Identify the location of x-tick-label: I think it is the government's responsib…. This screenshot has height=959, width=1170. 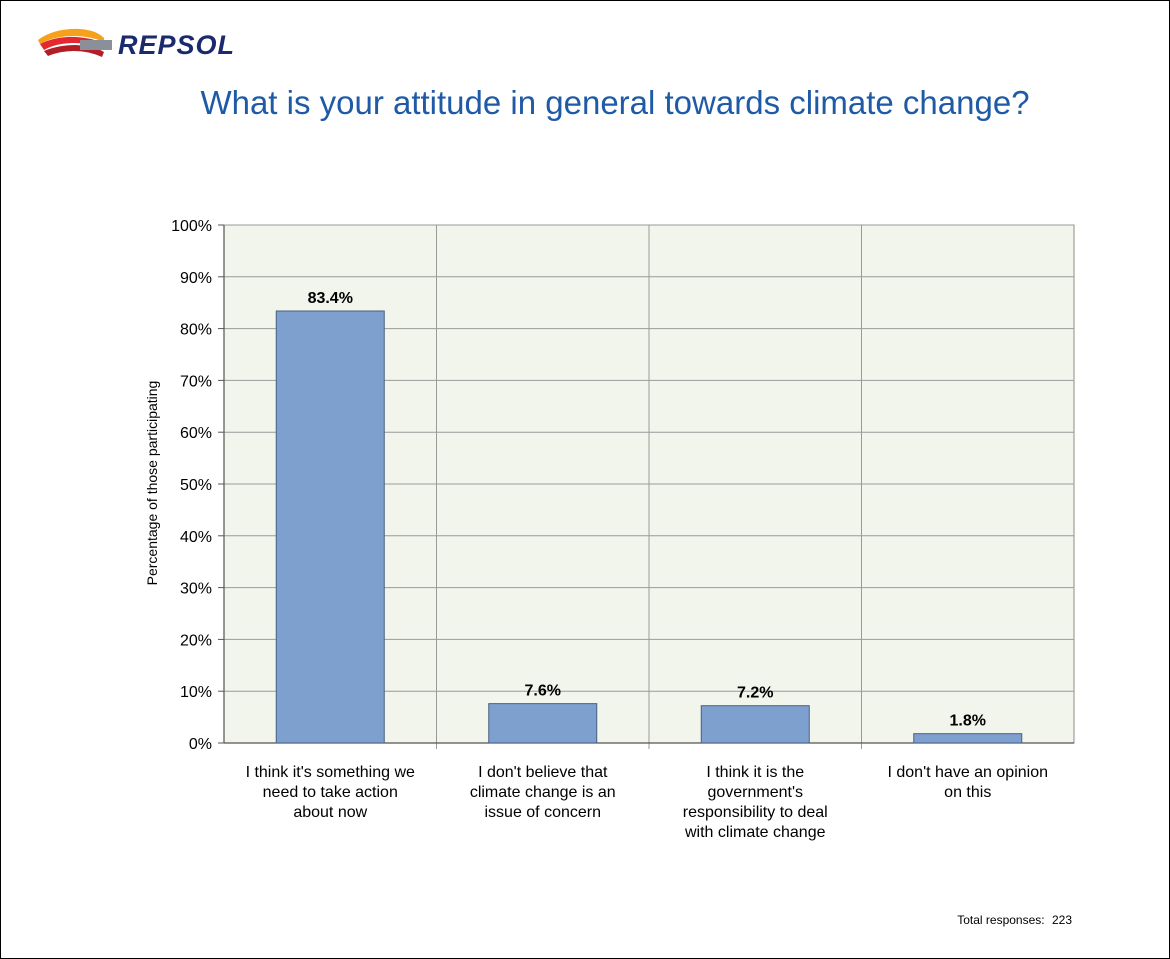
(755, 802).